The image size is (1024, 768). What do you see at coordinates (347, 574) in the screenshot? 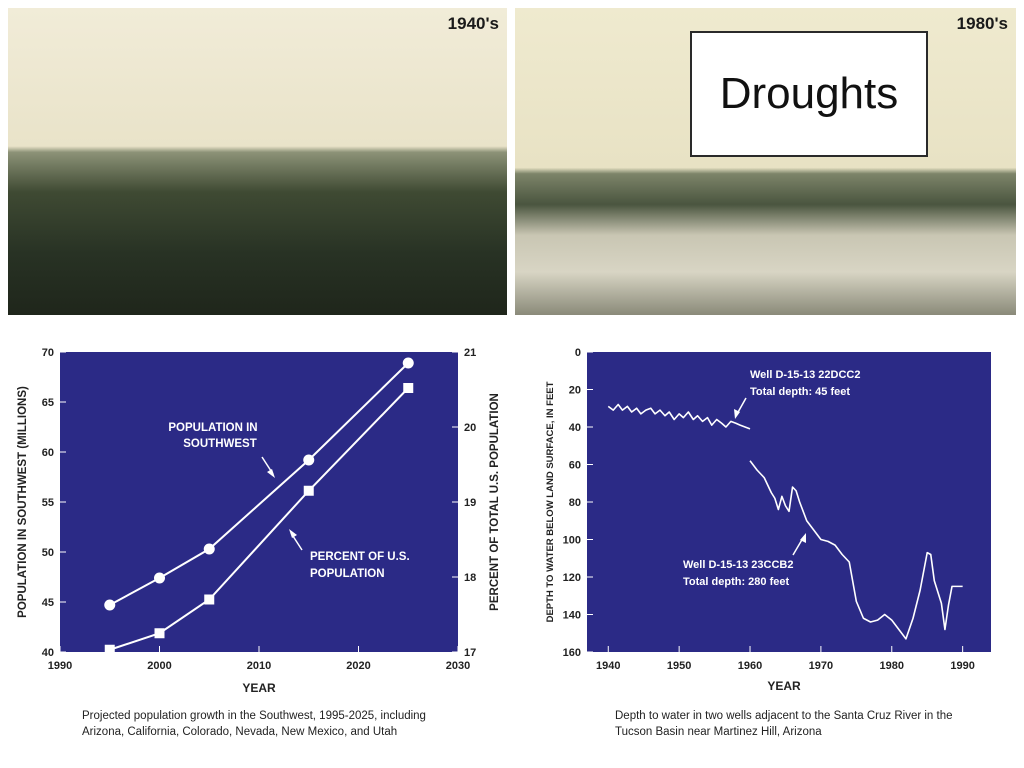
I see `annotation-percent-line-2: POPULATION` at bounding box center [347, 574].